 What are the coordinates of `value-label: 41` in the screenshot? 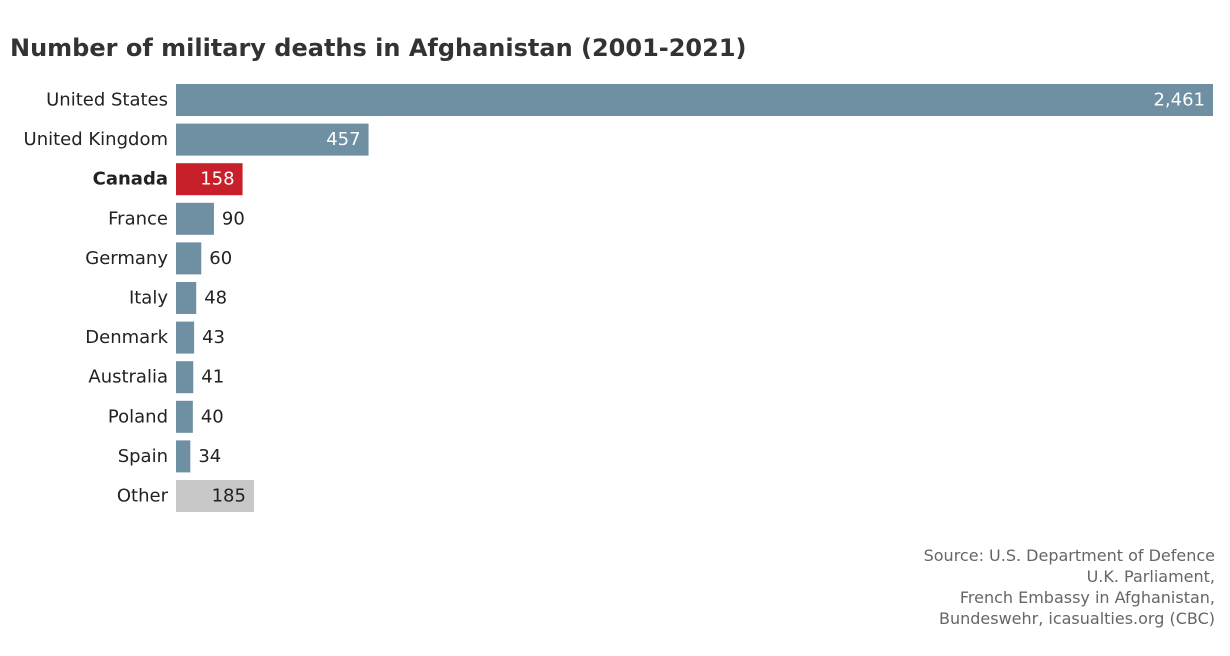 It's located at (212, 377).